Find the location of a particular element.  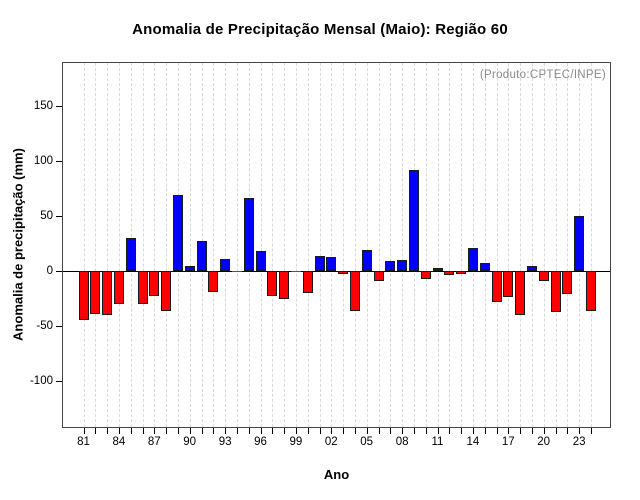

bar-2024 is located at coordinates (590, 291).